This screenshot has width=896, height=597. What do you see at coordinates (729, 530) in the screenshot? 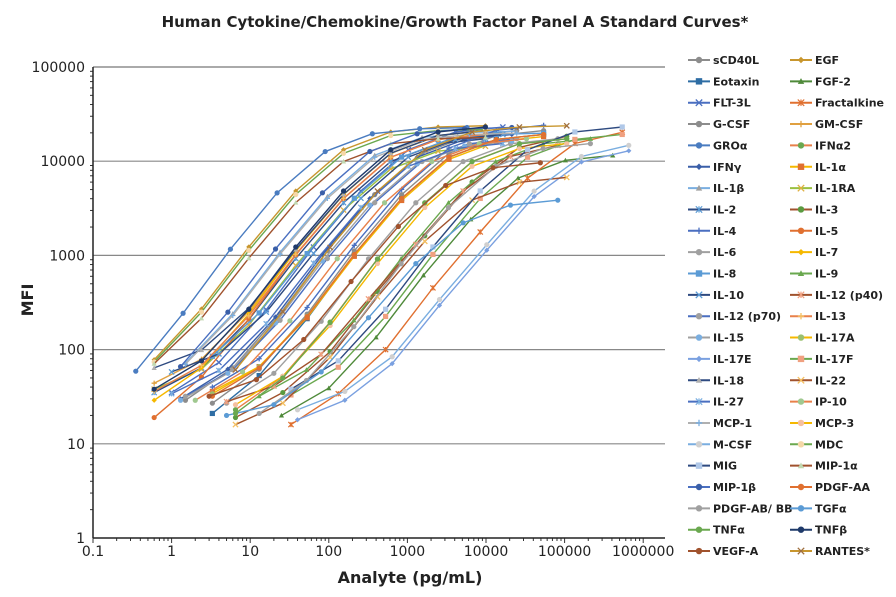
I see `legend-label: TNFα` at bounding box center [729, 530].